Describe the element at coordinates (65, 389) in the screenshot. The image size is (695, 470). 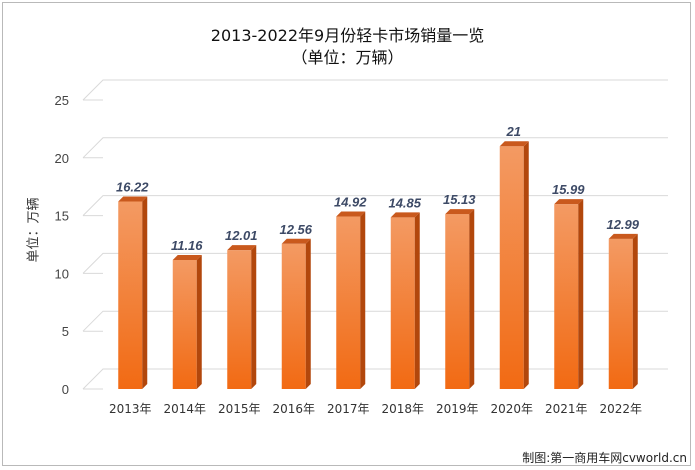
I see `y-tick-label: 0` at that location.